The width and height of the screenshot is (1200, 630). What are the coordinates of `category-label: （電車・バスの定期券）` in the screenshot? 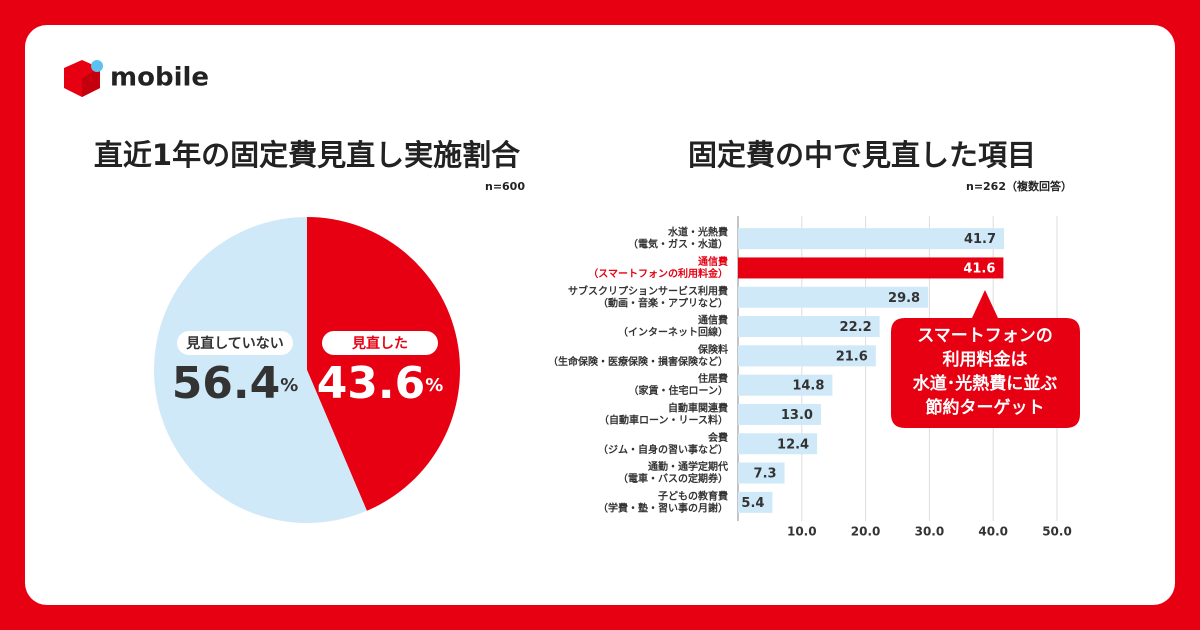 It's located at (673, 478).